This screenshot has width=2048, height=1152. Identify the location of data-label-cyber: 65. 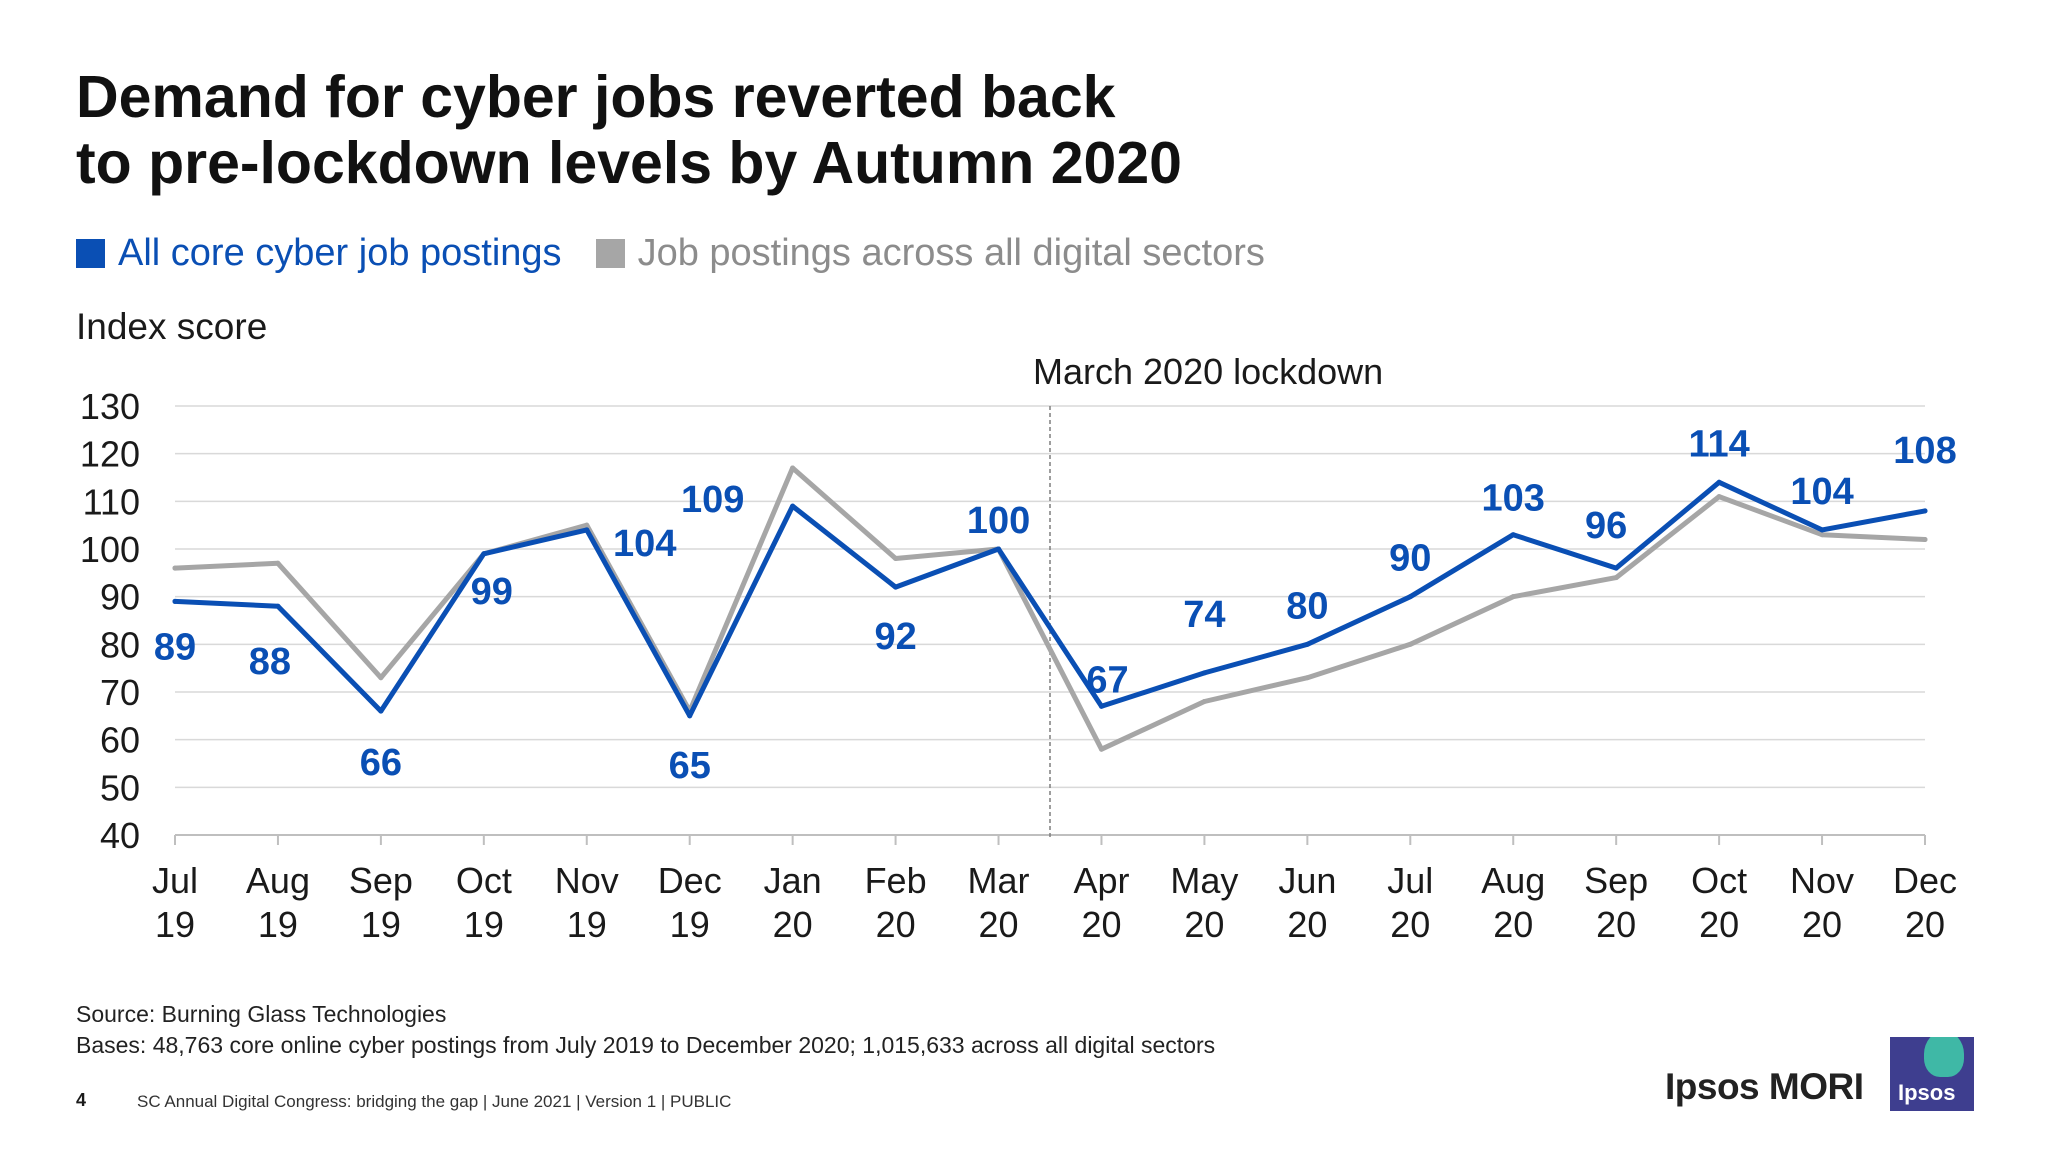
(690, 766).